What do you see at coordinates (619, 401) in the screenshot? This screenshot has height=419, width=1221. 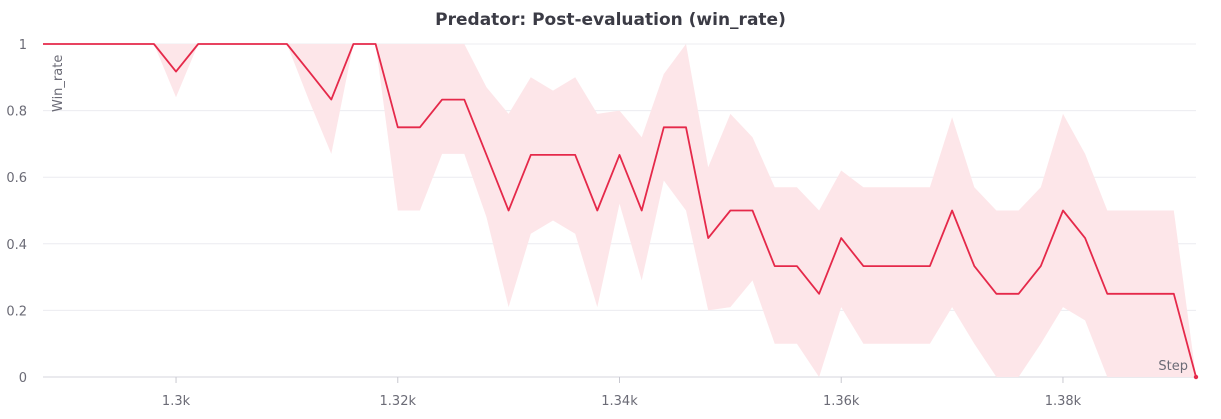 I see `x-tick-label: 1.34k` at bounding box center [619, 401].